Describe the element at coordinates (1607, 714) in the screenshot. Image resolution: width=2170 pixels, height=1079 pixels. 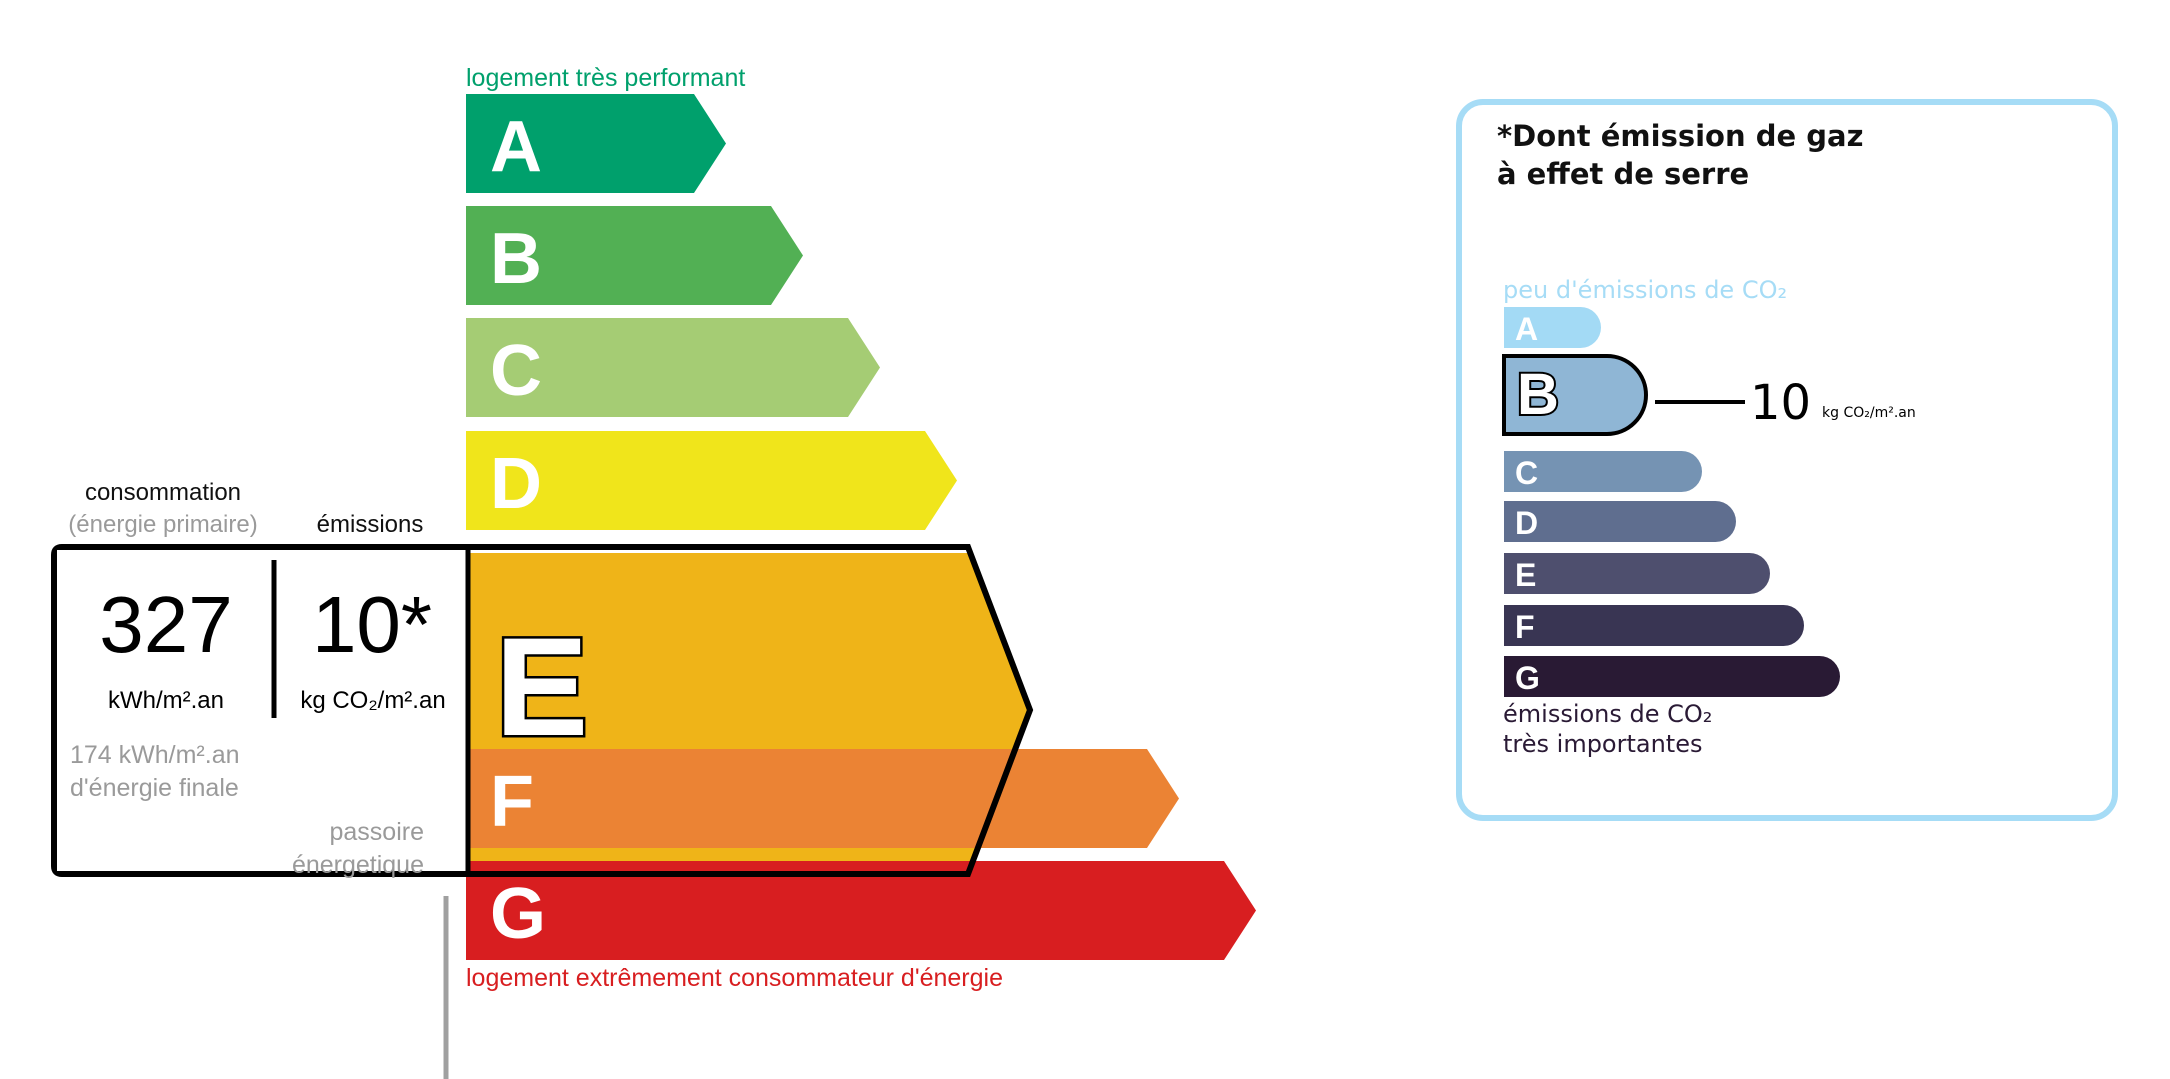
I see `ghg-bottom-line-1: émissions de CO₂` at that location.